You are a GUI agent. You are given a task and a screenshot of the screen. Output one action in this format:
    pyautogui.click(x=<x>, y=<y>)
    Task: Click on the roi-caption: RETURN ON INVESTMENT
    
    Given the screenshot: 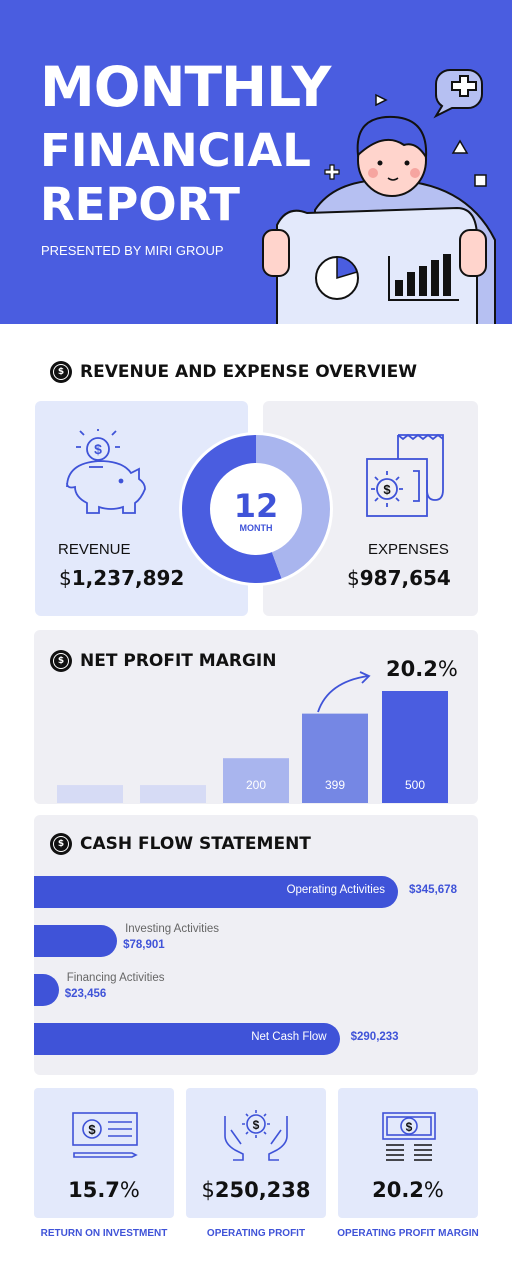 What is the action you would take?
    pyautogui.click(x=104, y=1233)
    